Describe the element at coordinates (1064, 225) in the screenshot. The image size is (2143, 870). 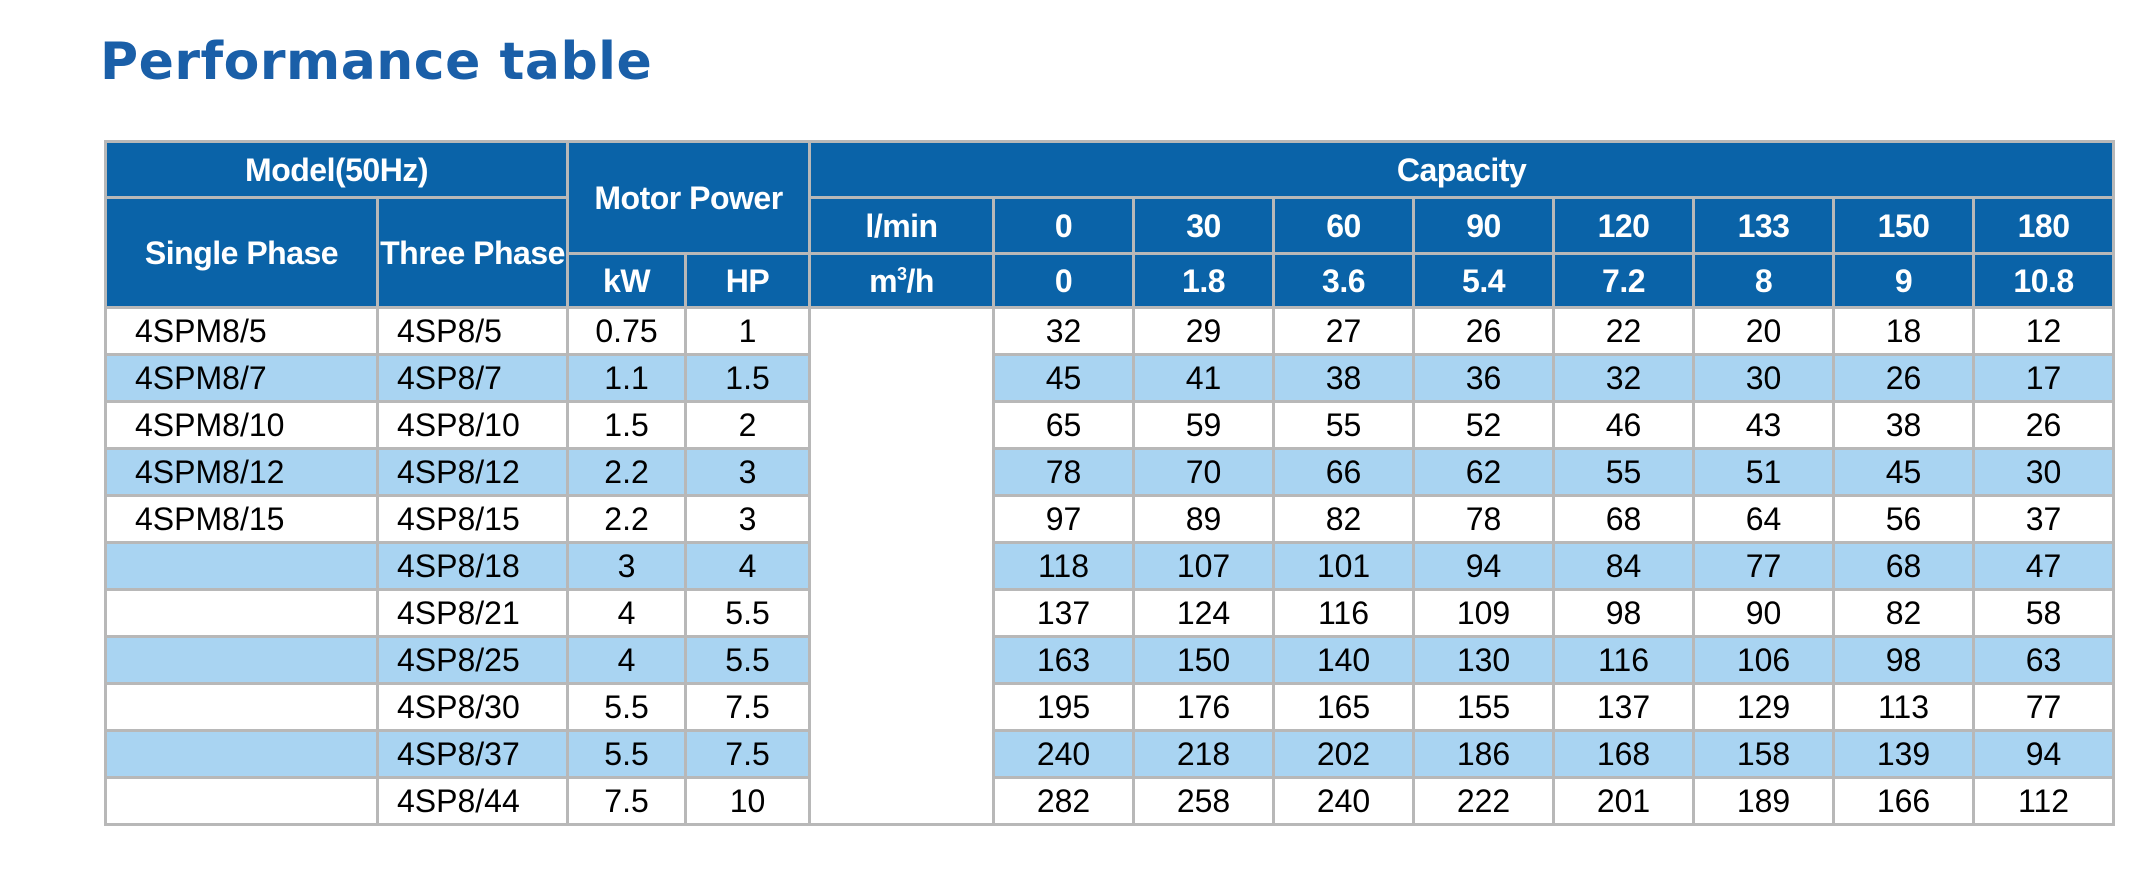
I see `capacity-lmin-value: 0` at that location.